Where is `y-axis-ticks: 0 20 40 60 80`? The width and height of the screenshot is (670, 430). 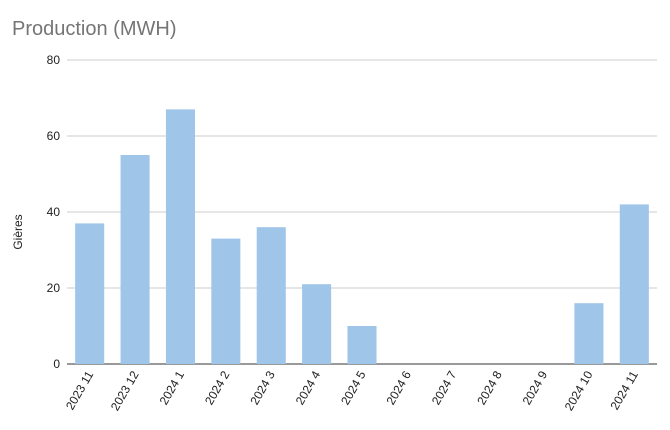 y-axis-ticks: 0 20 40 60 80 is located at coordinates (54, 212).